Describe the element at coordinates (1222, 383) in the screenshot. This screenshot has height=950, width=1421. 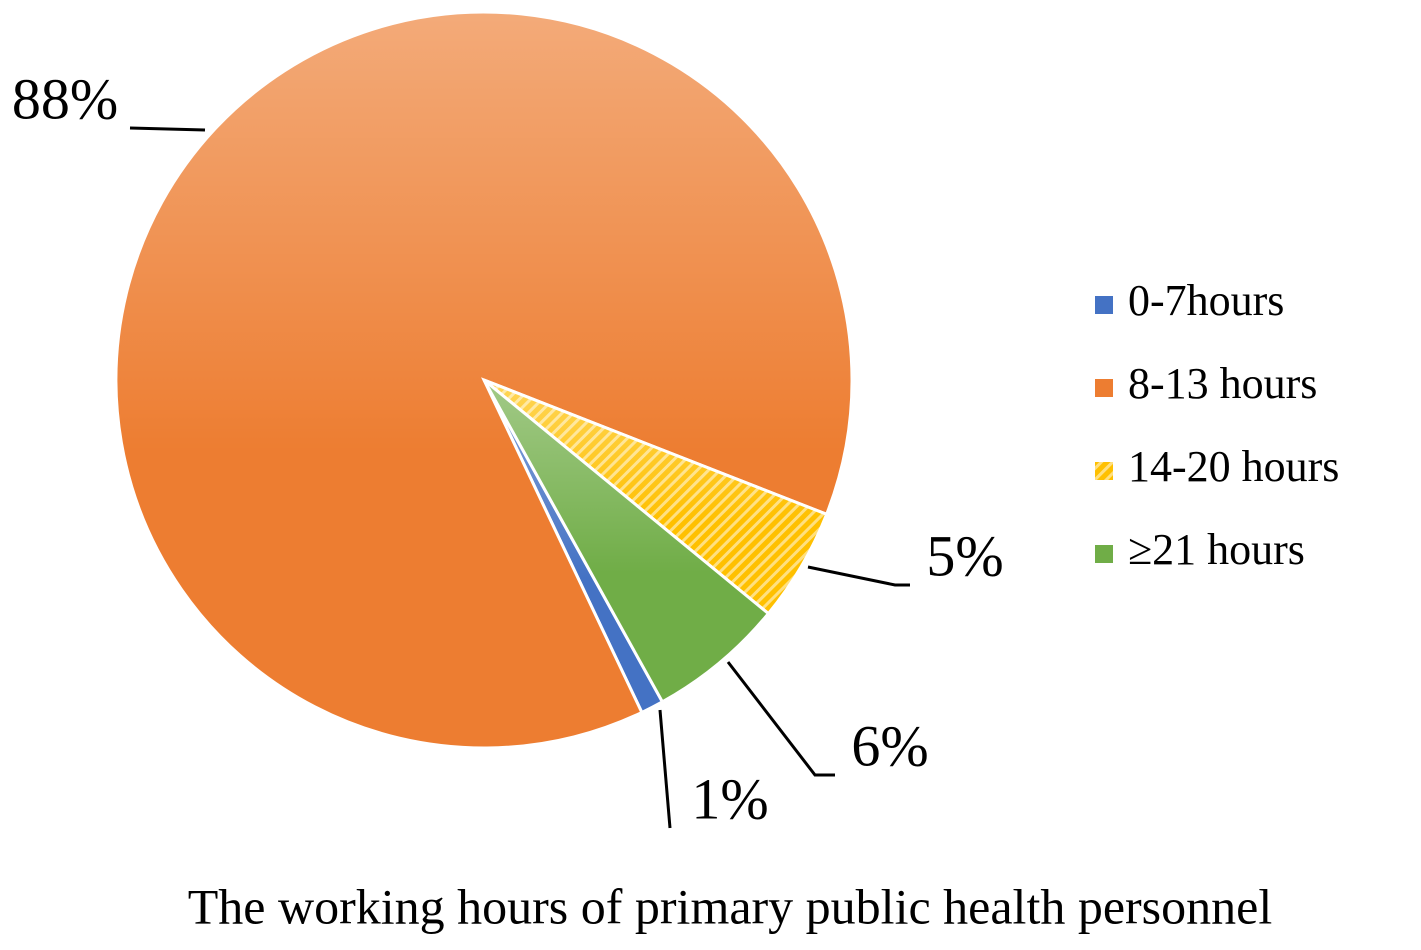
I see `legend-label: 8-13 hours` at that location.